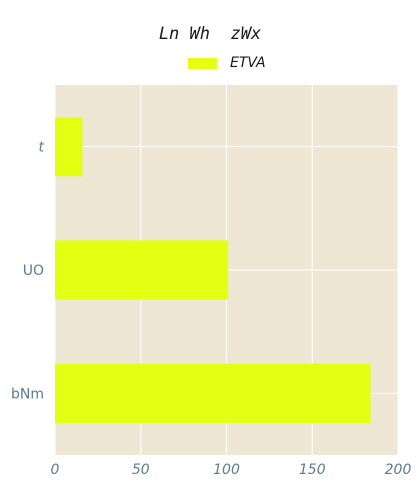  Describe the element at coordinates (210, 34) in the screenshot. I see `chart-title: Ln Wh zWx` at that location.